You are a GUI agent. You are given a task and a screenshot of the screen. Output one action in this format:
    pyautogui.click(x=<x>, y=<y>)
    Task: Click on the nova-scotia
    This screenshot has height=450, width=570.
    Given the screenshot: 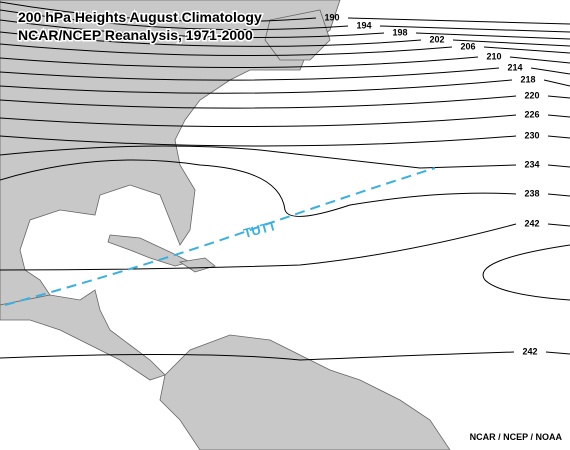 What is the action you would take?
    pyautogui.click(x=297, y=35)
    